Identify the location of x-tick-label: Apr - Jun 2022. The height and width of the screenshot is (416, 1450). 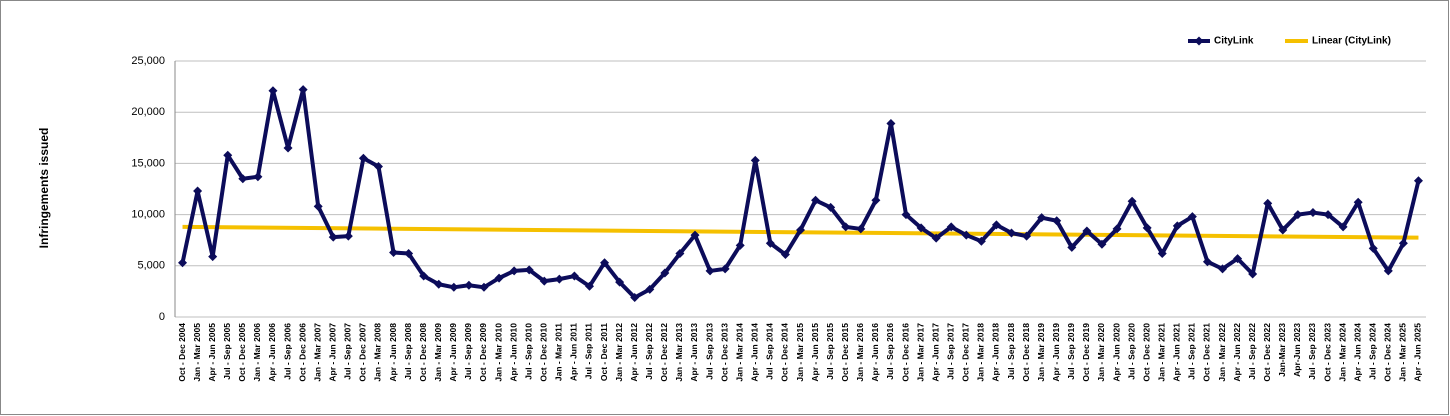
(1237, 352).